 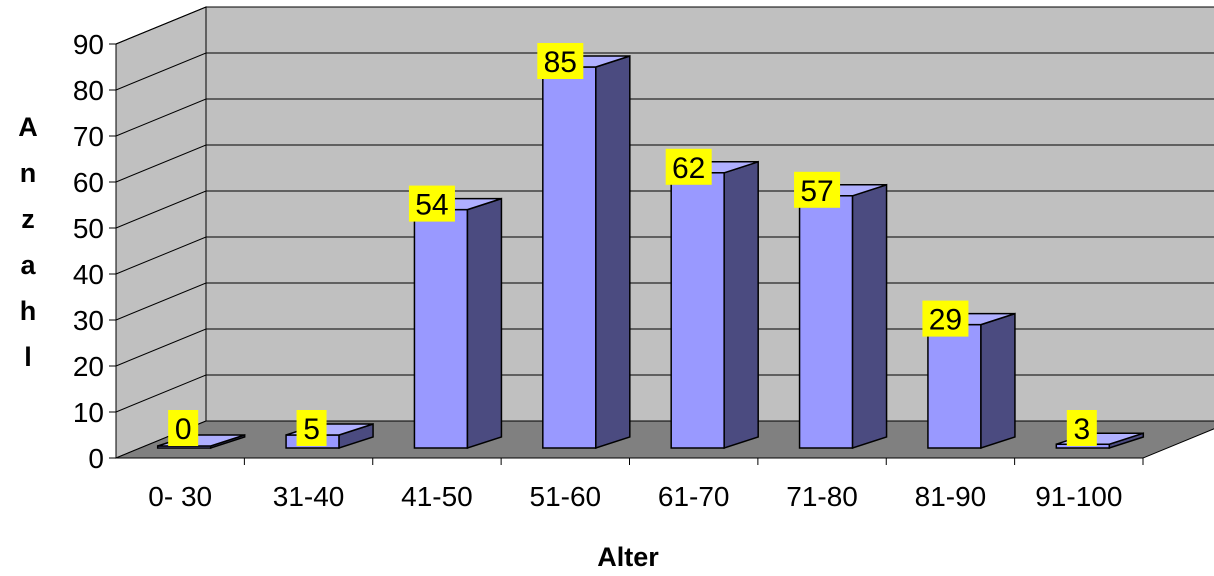 What do you see at coordinates (180, 496) in the screenshot?
I see `x-tick-label: 0- 30` at bounding box center [180, 496].